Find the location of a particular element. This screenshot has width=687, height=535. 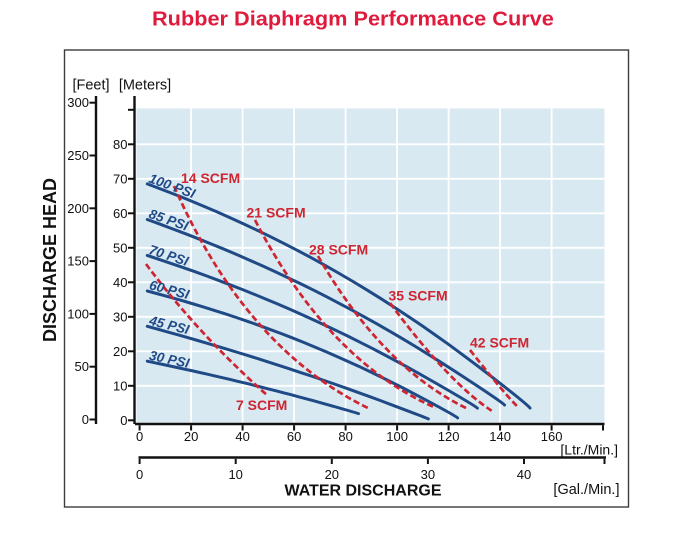

svg-text: 21 SCFM is located at coordinates (276, 213).